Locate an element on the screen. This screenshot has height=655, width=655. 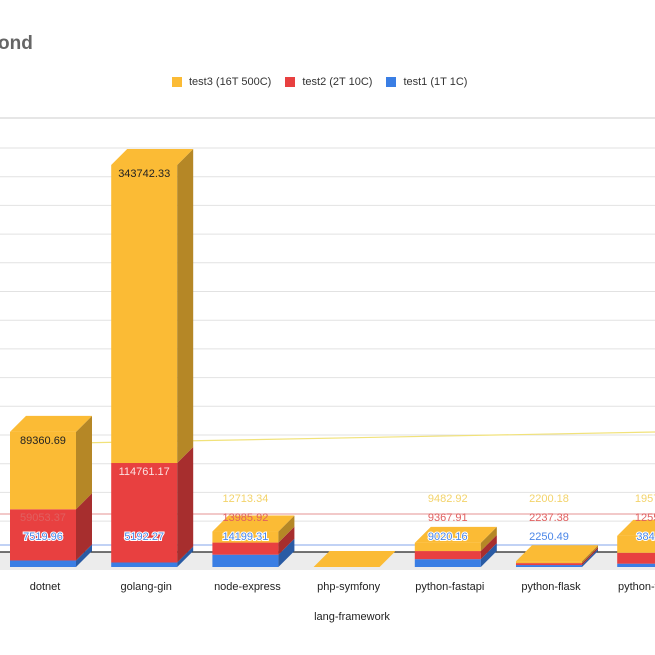
data-label: 14199.31 is located at coordinates (245, 537).